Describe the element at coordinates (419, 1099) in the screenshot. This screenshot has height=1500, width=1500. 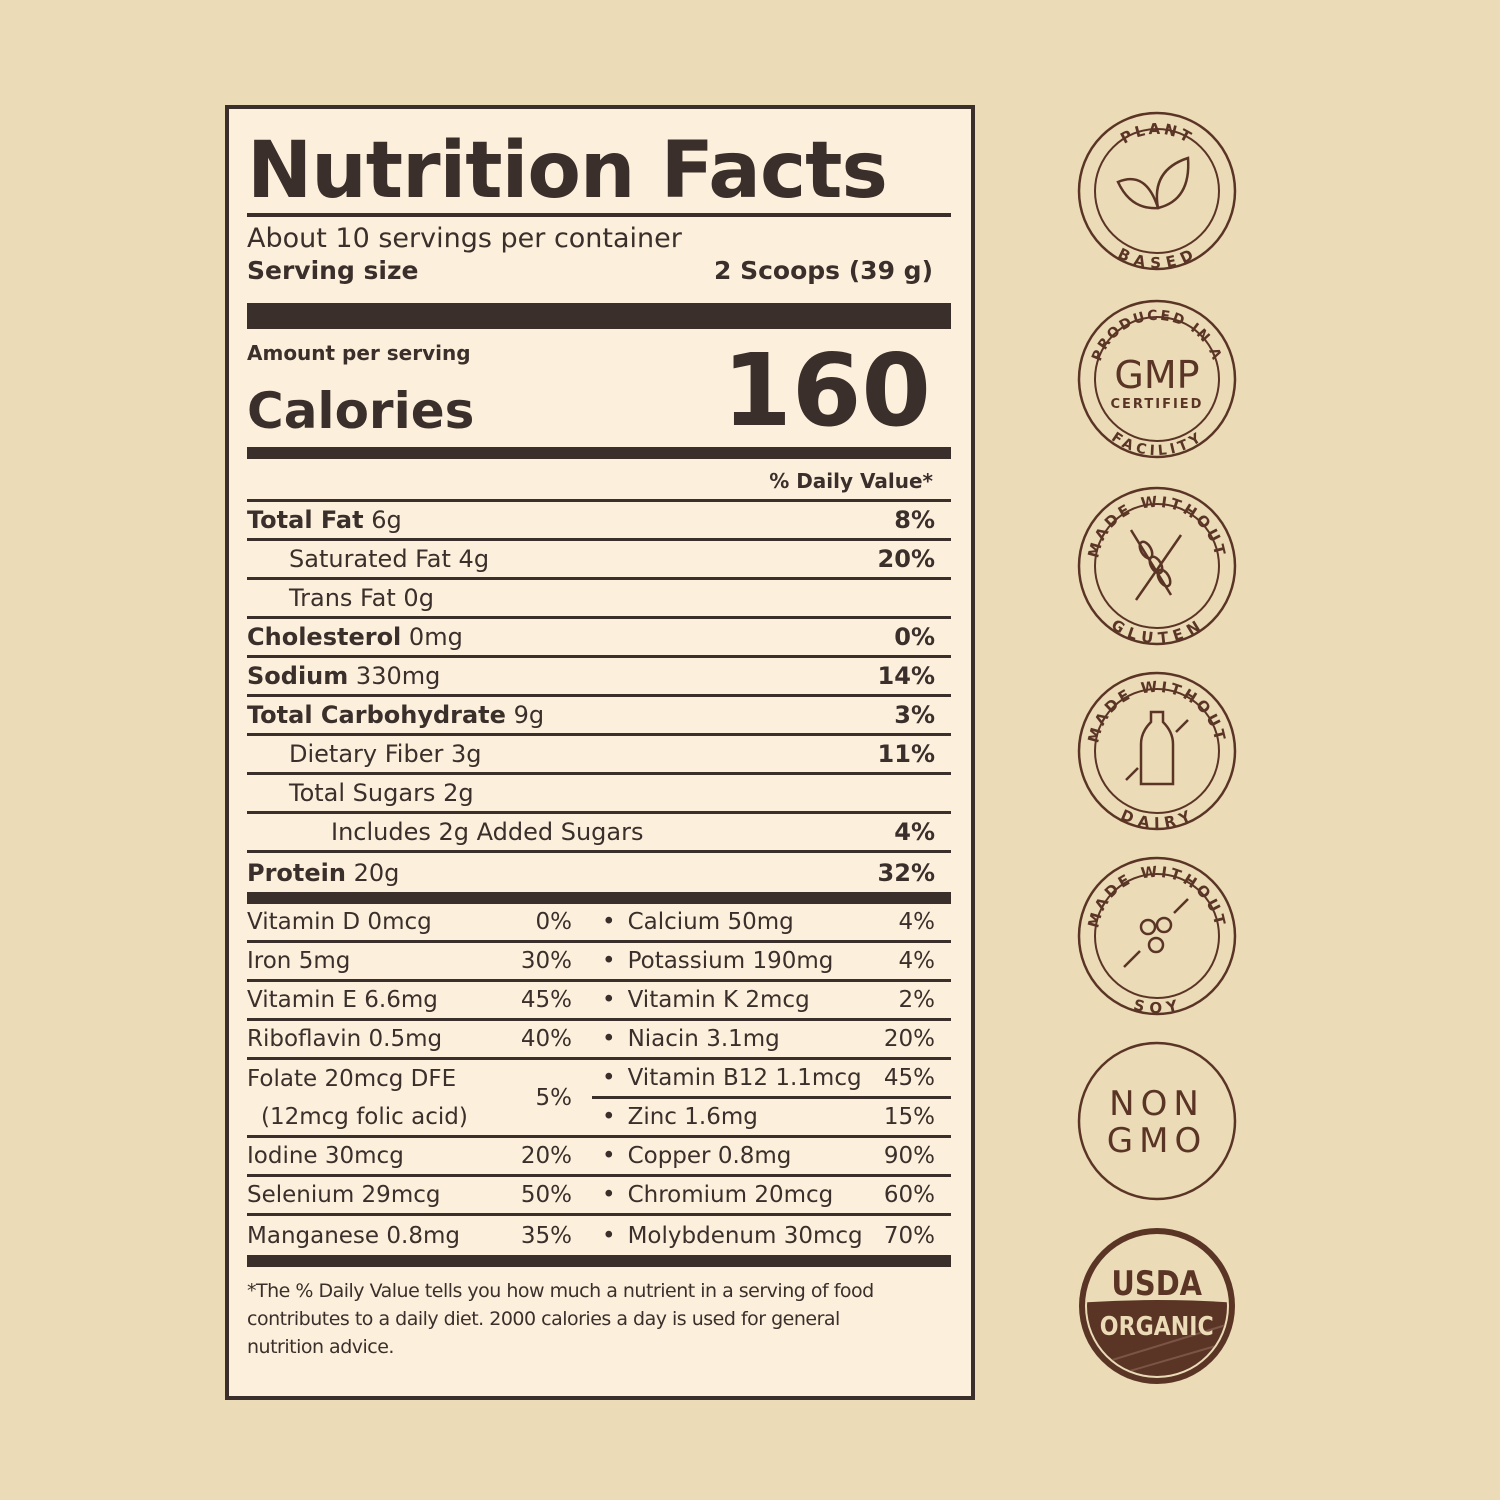
I see `vitamin-left-cell: Folate 20mcg DFE (12mcg folic acid) 5%` at that location.